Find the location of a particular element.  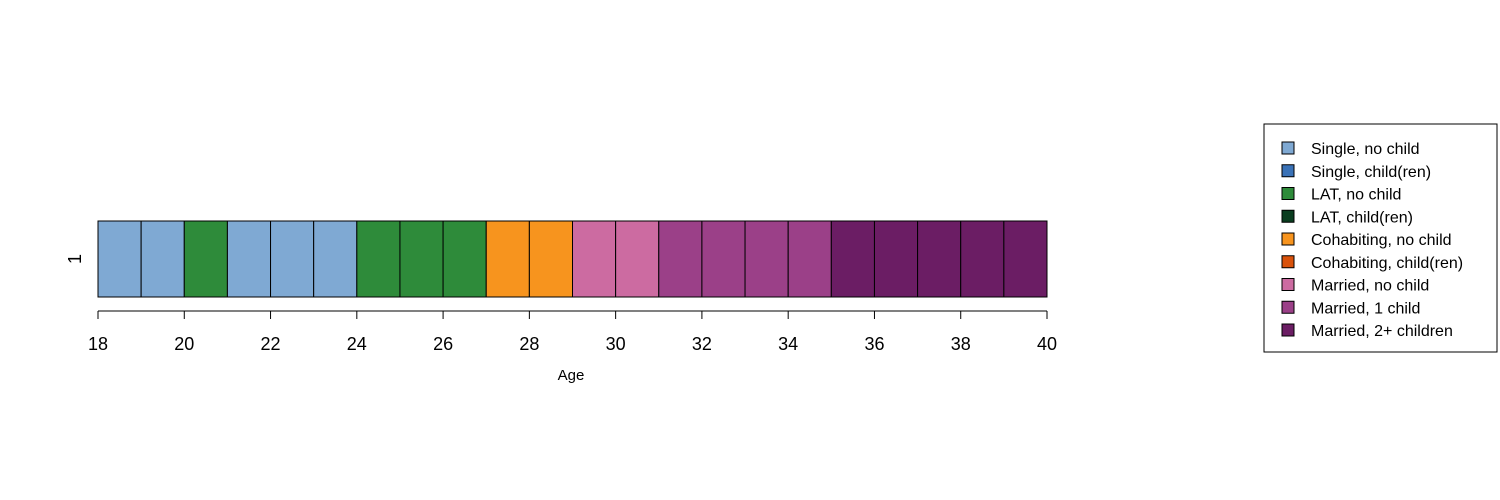

x-tick-label-36: 36 is located at coordinates (874, 344).